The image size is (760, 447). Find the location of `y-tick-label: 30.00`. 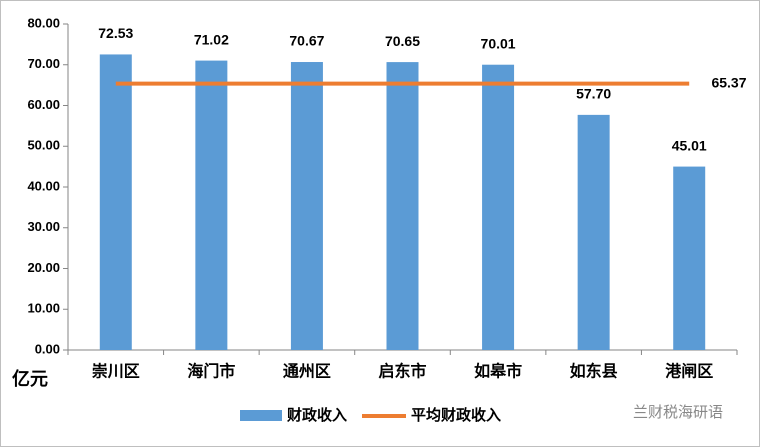

y-tick-label: 30.00 is located at coordinates (43, 226).